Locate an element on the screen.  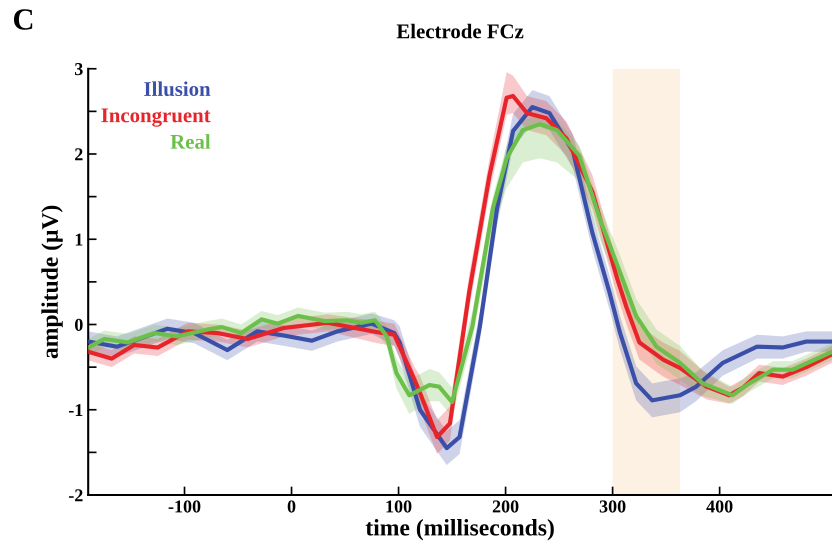
y-tick-label: 3 is located at coordinates (78, 69).